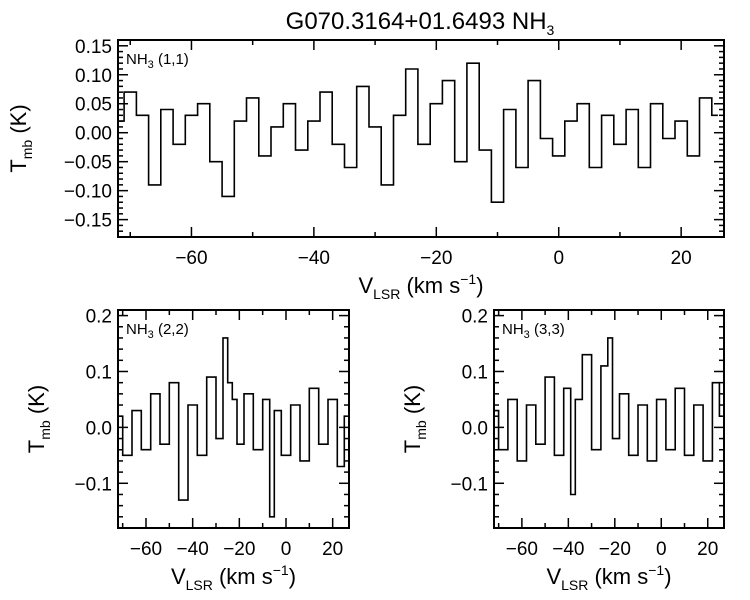 The image size is (750, 600). Describe the element at coordinates (93, 76) in the screenshot. I see `y-tick-label: 0.10` at that location.